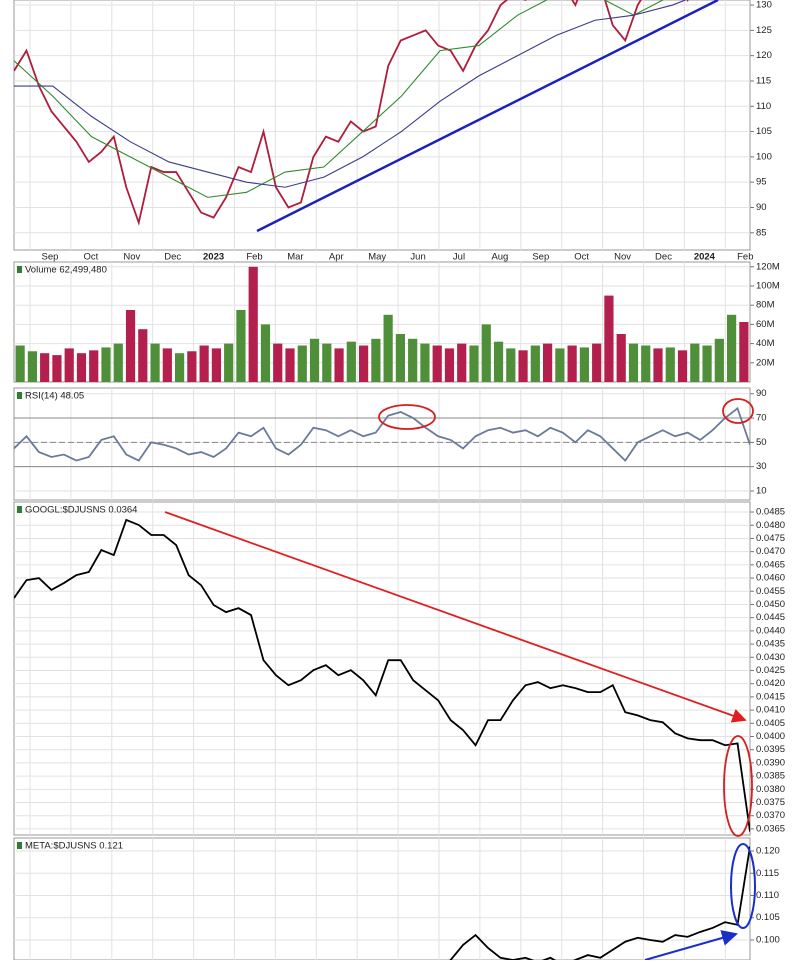 This screenshot has width=800, height=965. I want to click on y-tick-label: 30, so click(761, 466).